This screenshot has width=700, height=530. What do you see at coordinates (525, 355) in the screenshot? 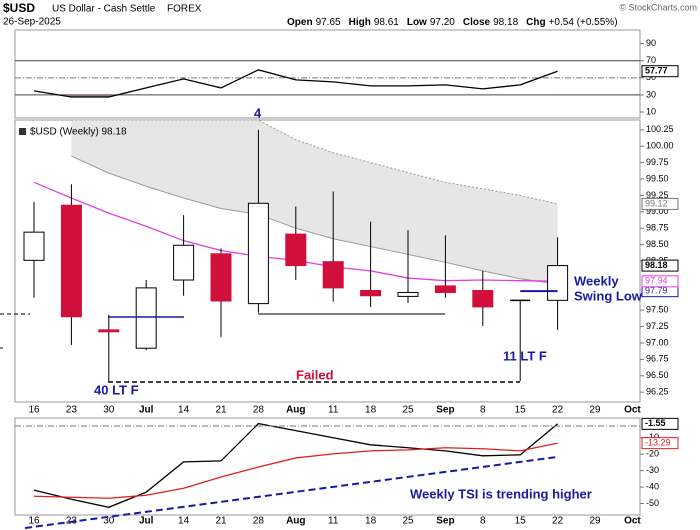
I see `annotation: 11 LT F` at bounding box center [525, 355].